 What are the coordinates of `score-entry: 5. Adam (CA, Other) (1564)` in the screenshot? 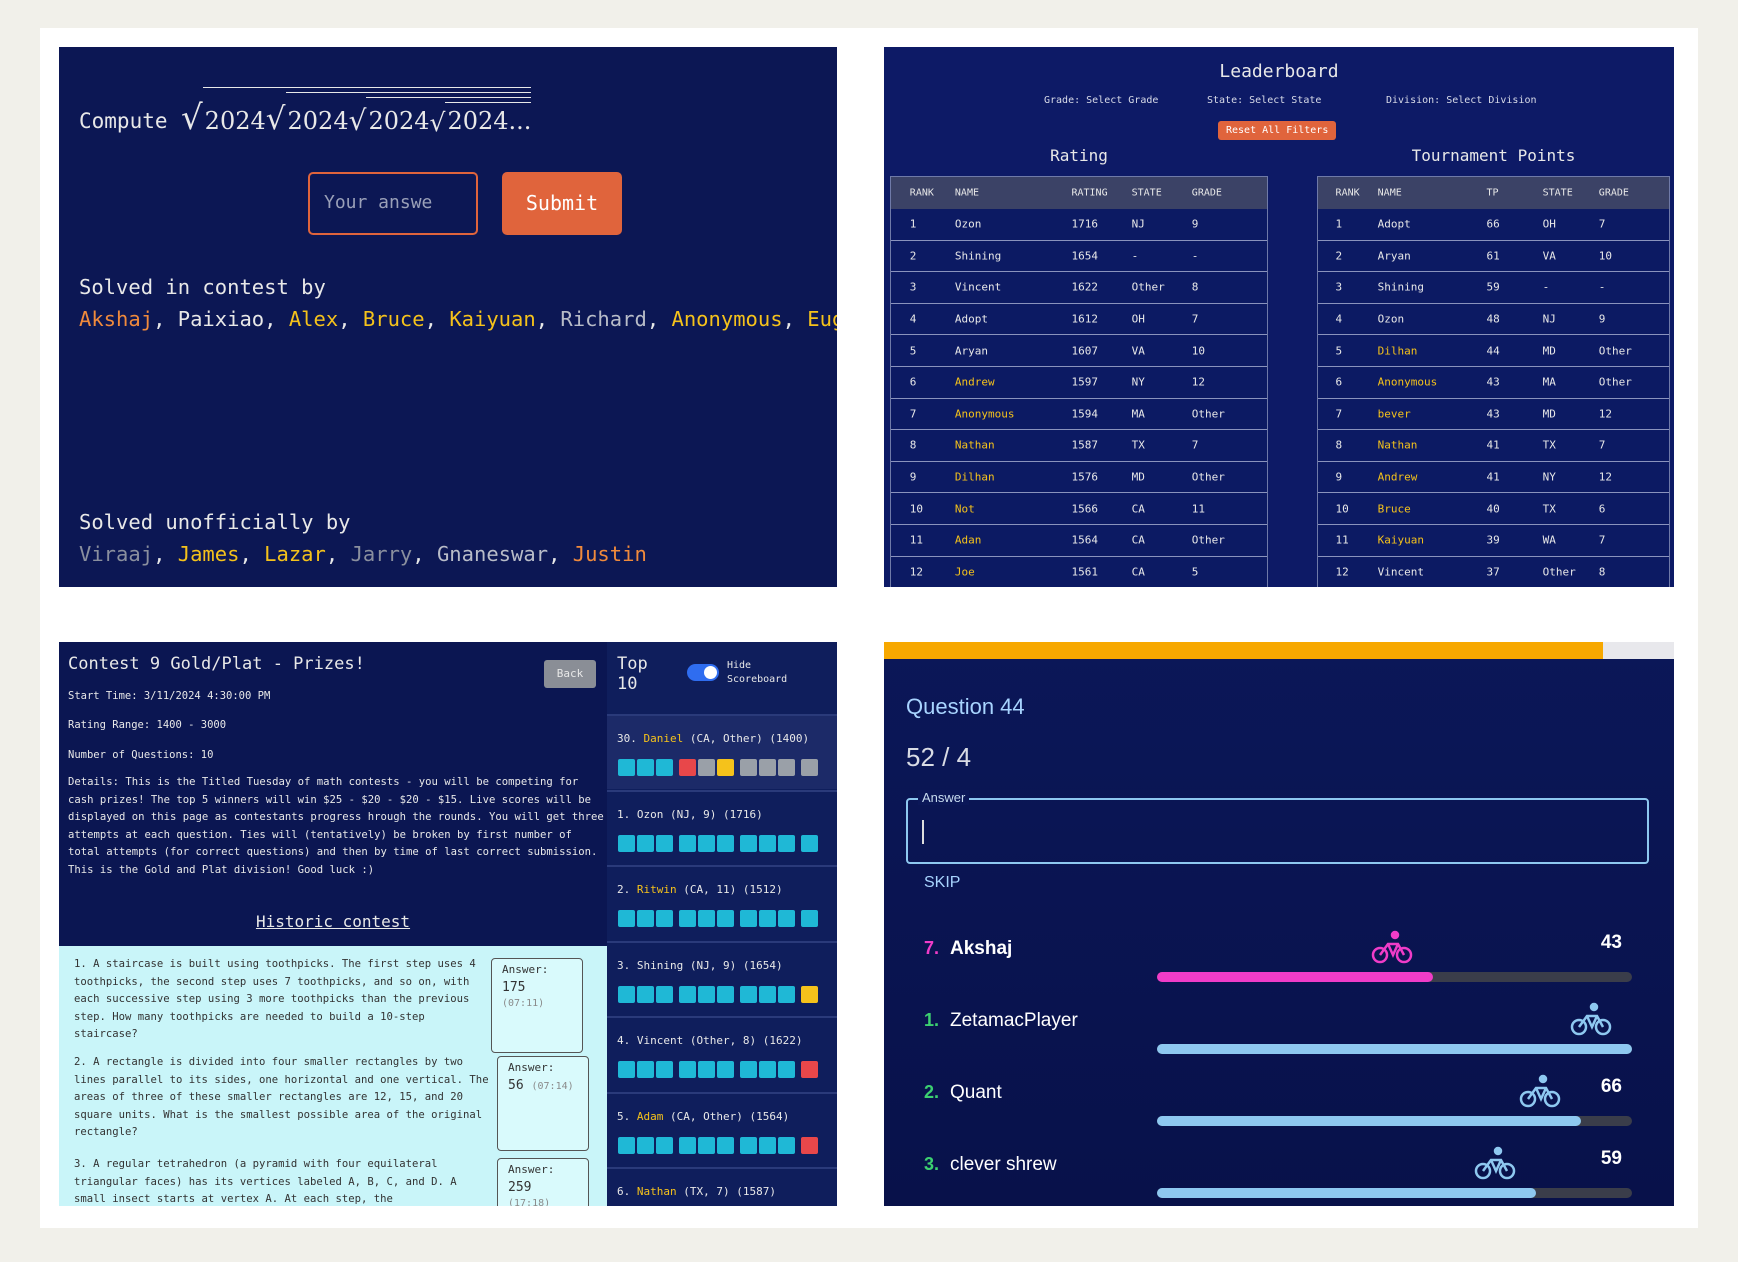 It's located at (722, 1129).